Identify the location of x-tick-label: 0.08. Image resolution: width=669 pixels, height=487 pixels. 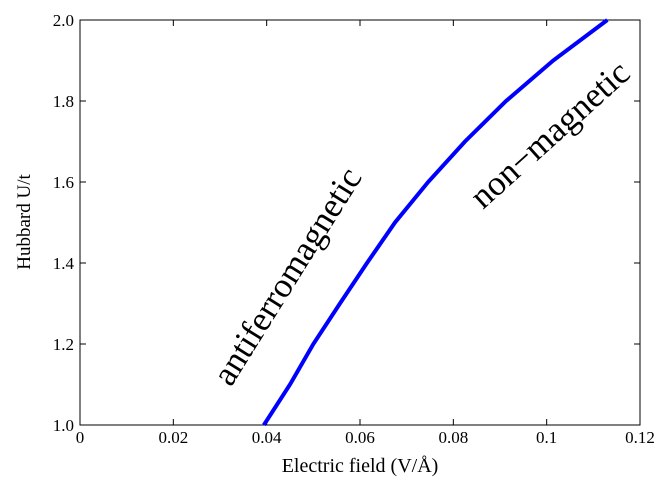
(453, 437).